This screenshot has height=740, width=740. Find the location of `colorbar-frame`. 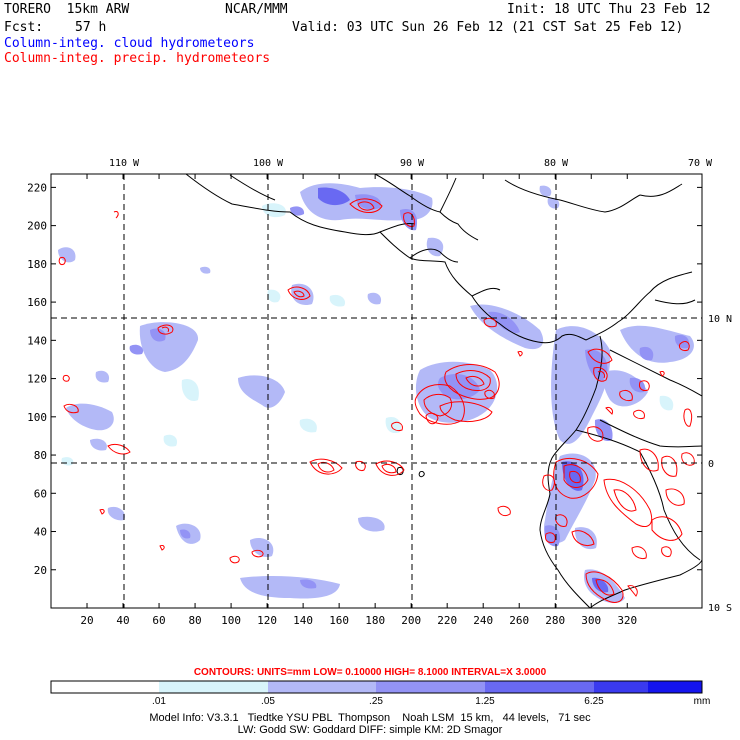

colorbar-frame is located at coordinates (376, 687).